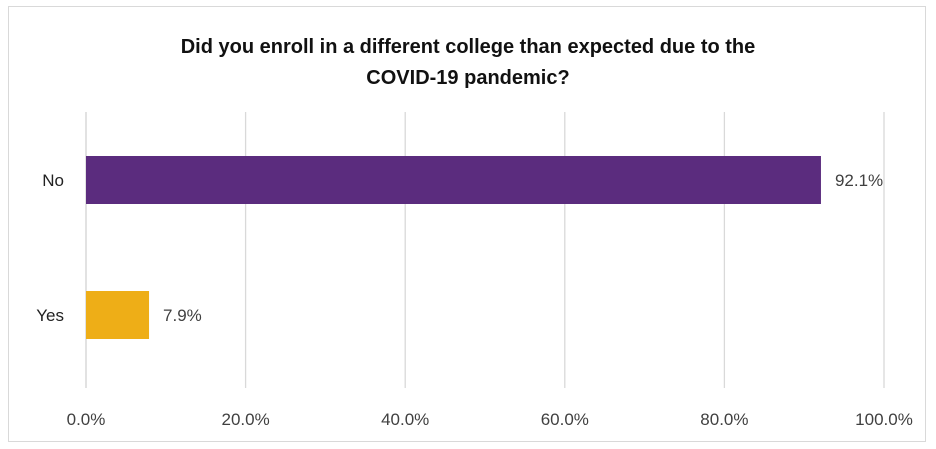 This screenshot has height=449, width=936. Describe the element at coordinates (53, 180) in the screenshot. I see `category-label: No` at that location.